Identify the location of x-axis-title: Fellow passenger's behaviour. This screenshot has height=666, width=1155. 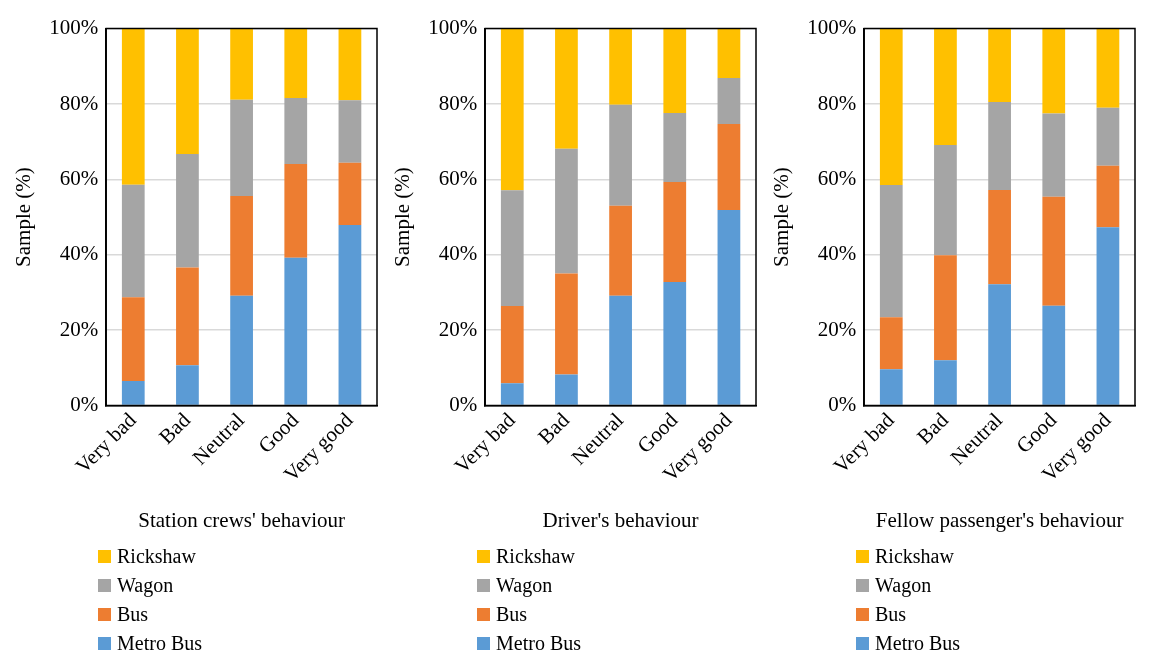
(999, 519).